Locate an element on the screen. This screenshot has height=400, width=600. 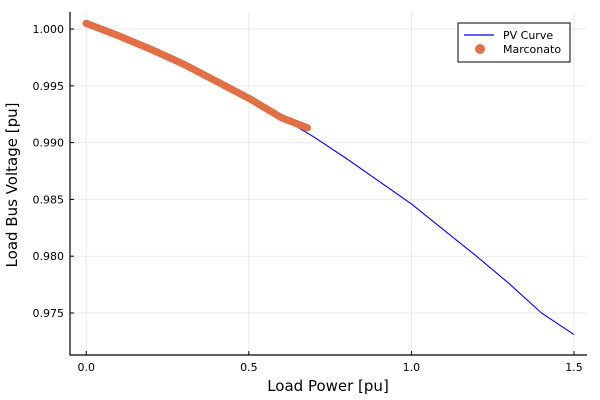
y-tick-label: 0.990 is located at coordinates (49, 143).